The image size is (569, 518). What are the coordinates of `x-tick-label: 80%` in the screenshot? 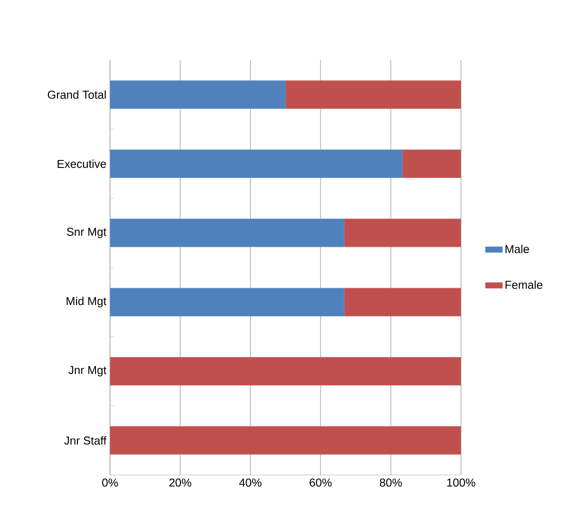 It's located at (391, 482).